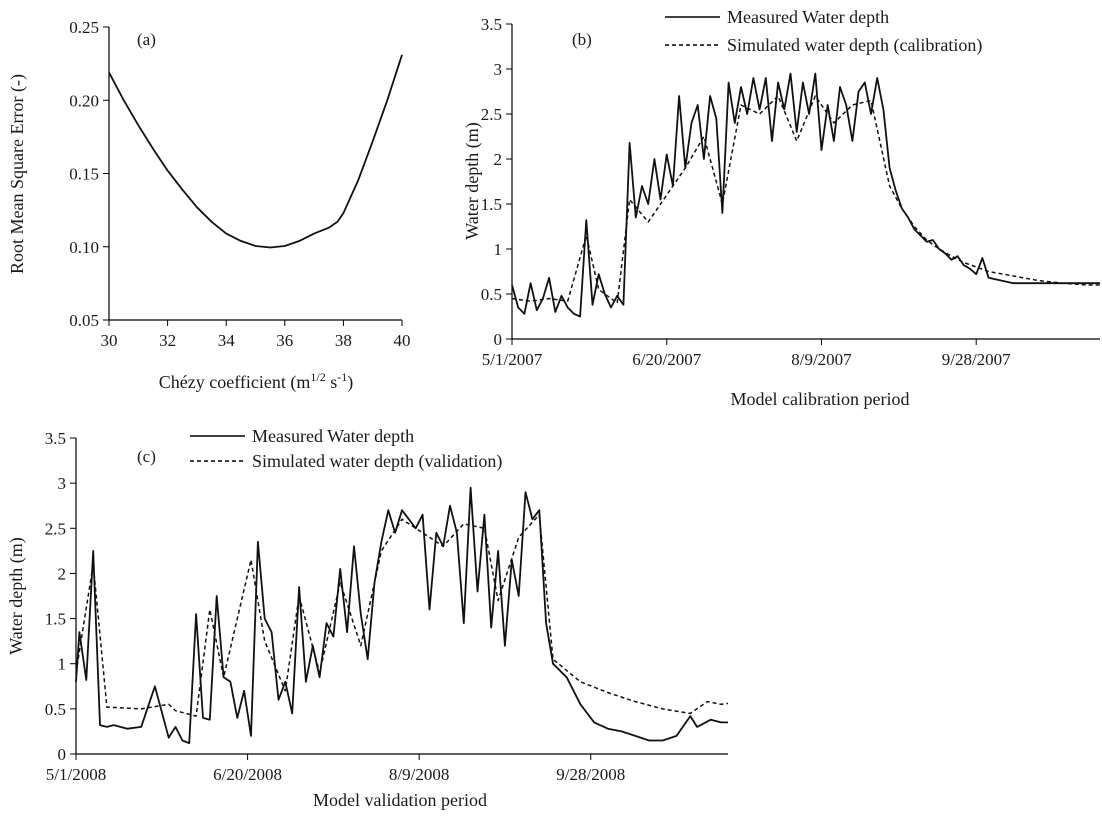  I want to click on x-tick-label: 6/20/2007, so click(666, 359).